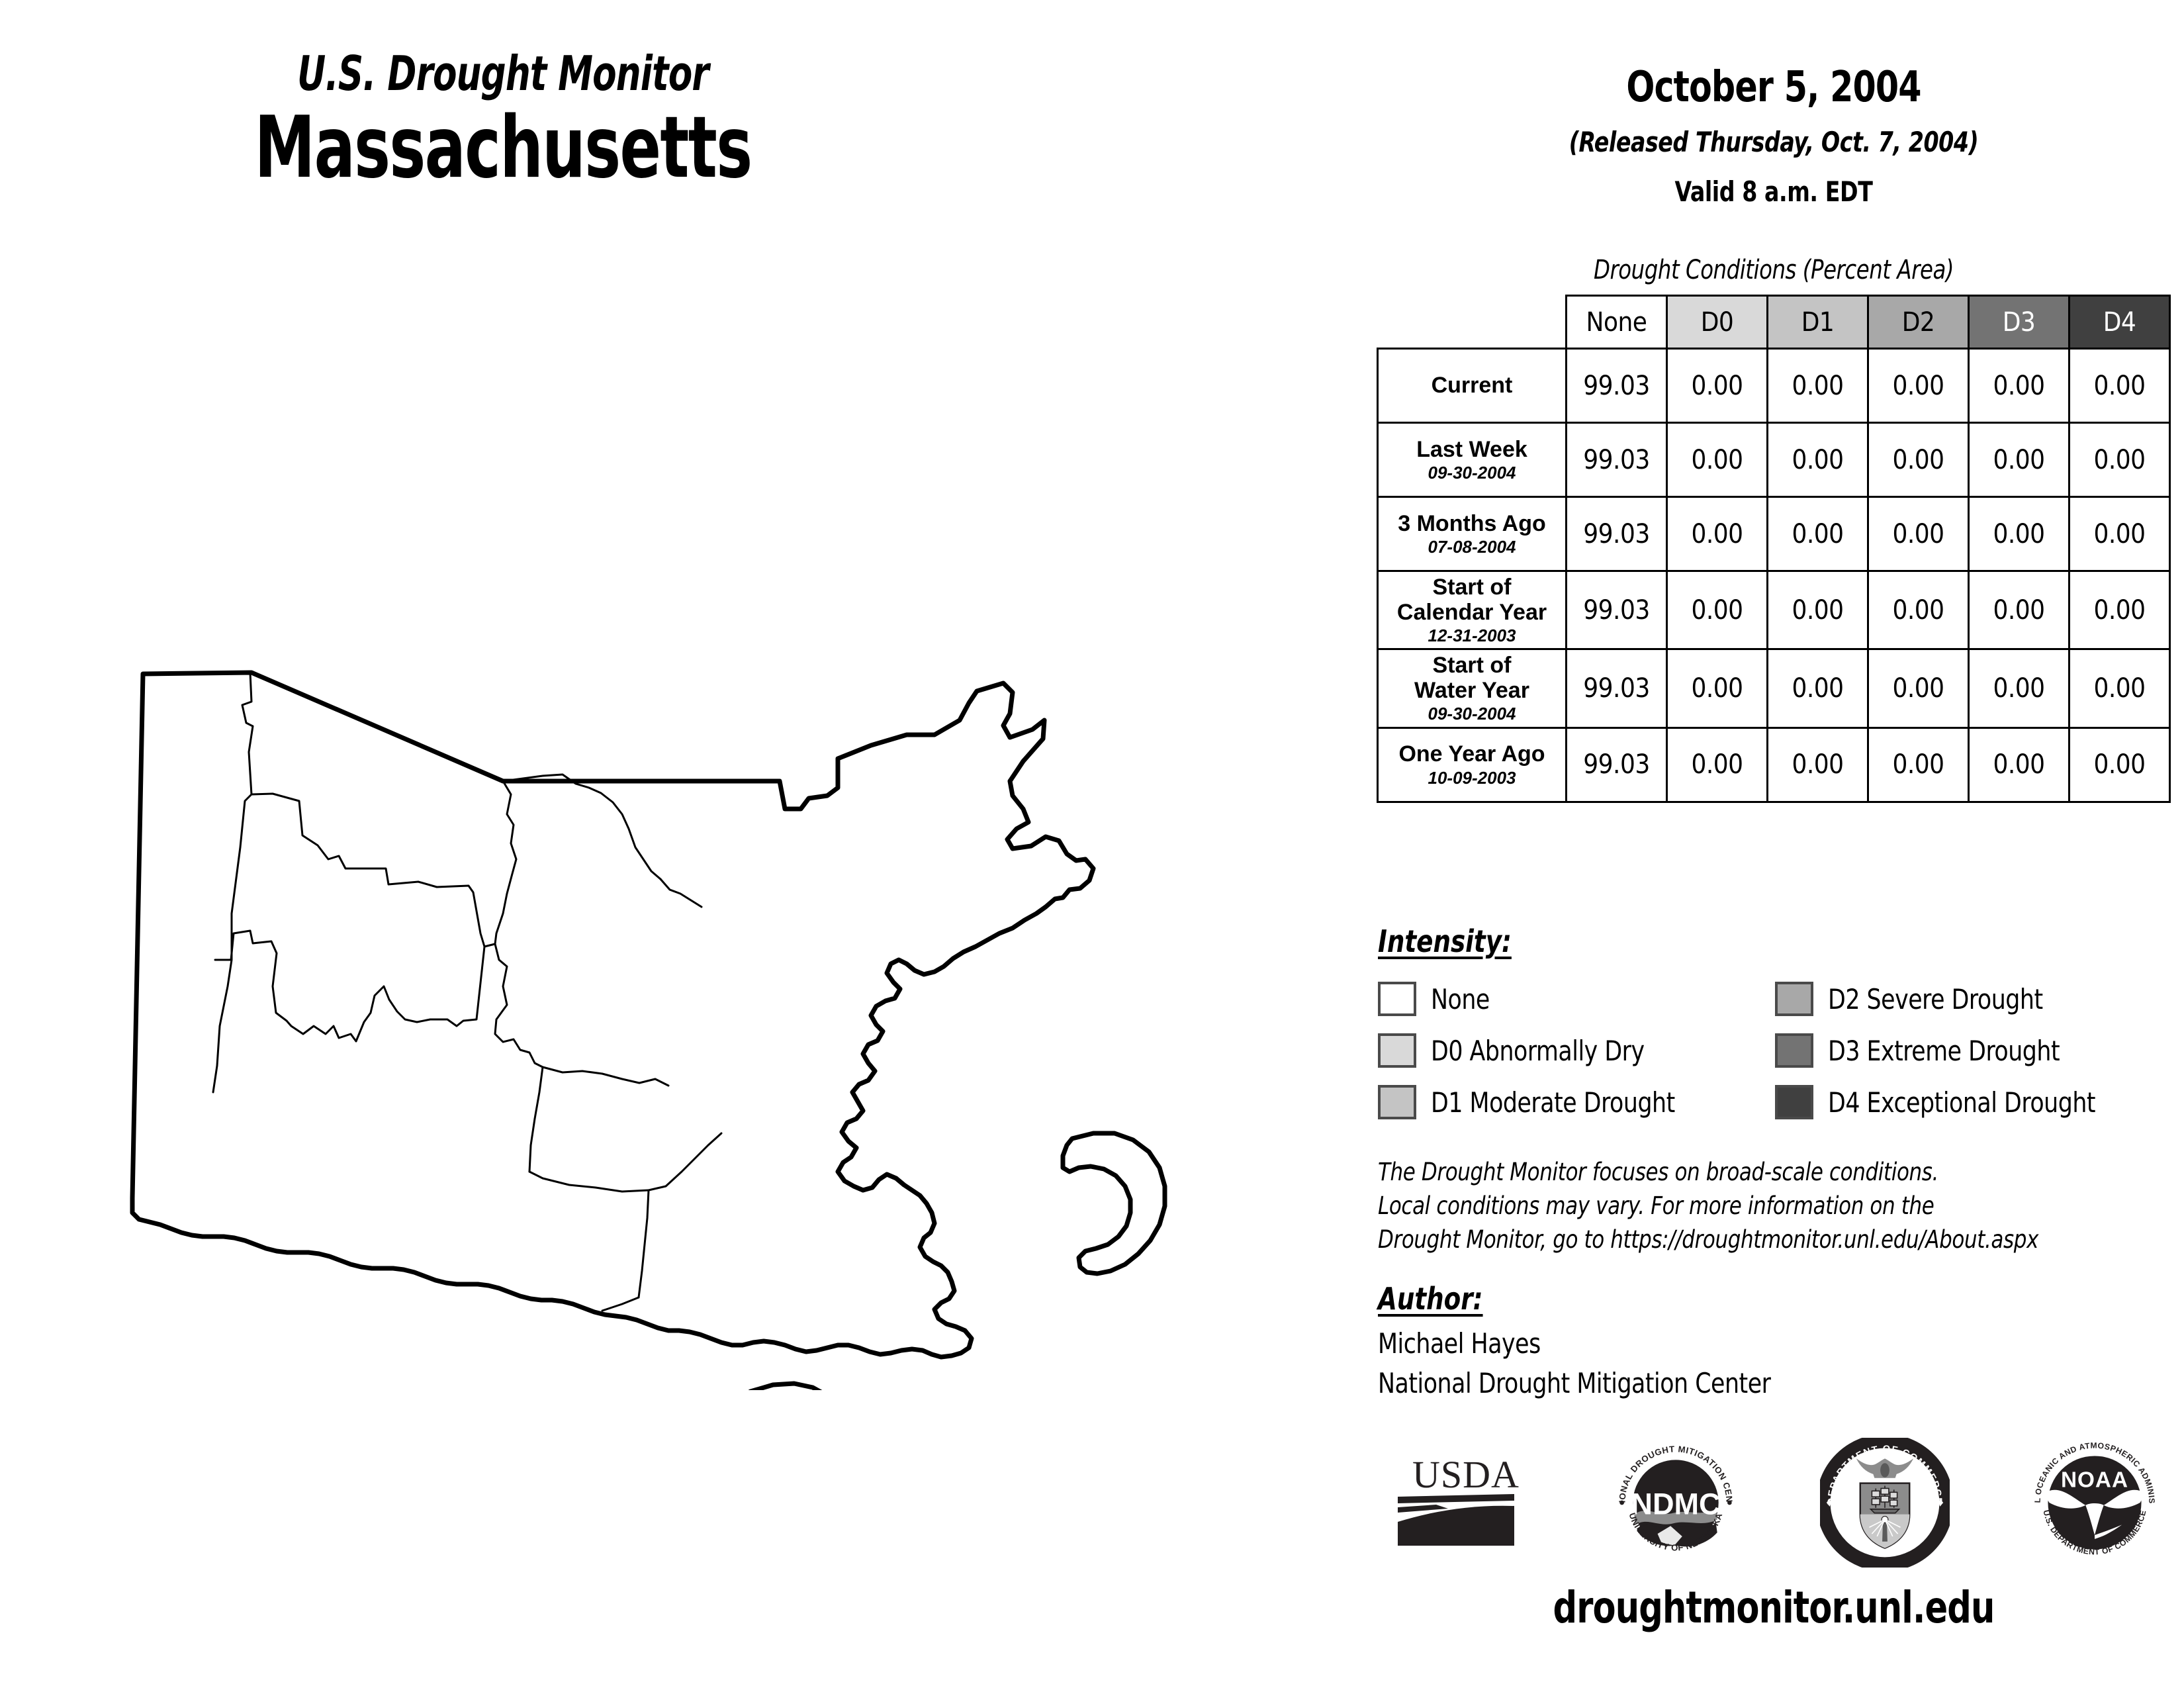 The width and height of the screenshot is (2184, 1688). Describe the element at coordinates (1774, 142) in the screenshot. I see `released-note: (Released Thursday, Oct. 7, 2004)` at that location.